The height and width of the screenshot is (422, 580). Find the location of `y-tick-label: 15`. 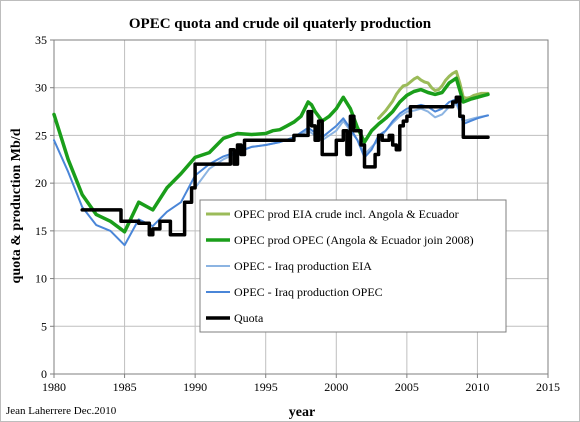

y-tick-label: 15 is located at coordinates (41, 231).